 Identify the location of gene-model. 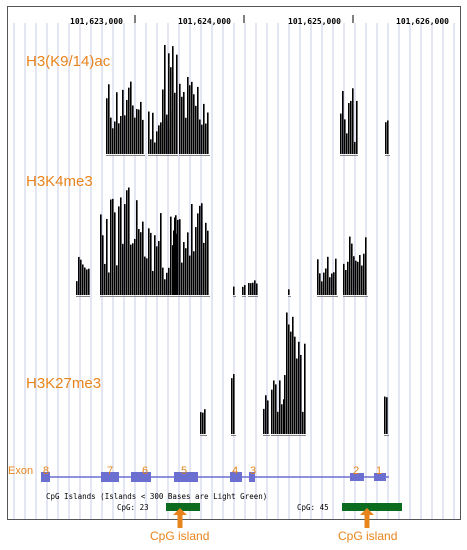
(215, 477).